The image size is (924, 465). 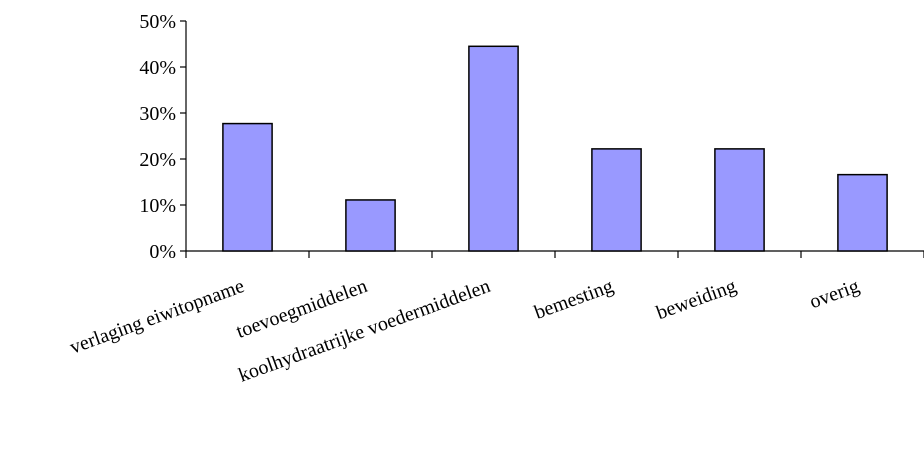 What do you see at coordinates (157, 206) in the screenshot?
I see `y-tick-label: 10%` at bounding box center [157, 206].